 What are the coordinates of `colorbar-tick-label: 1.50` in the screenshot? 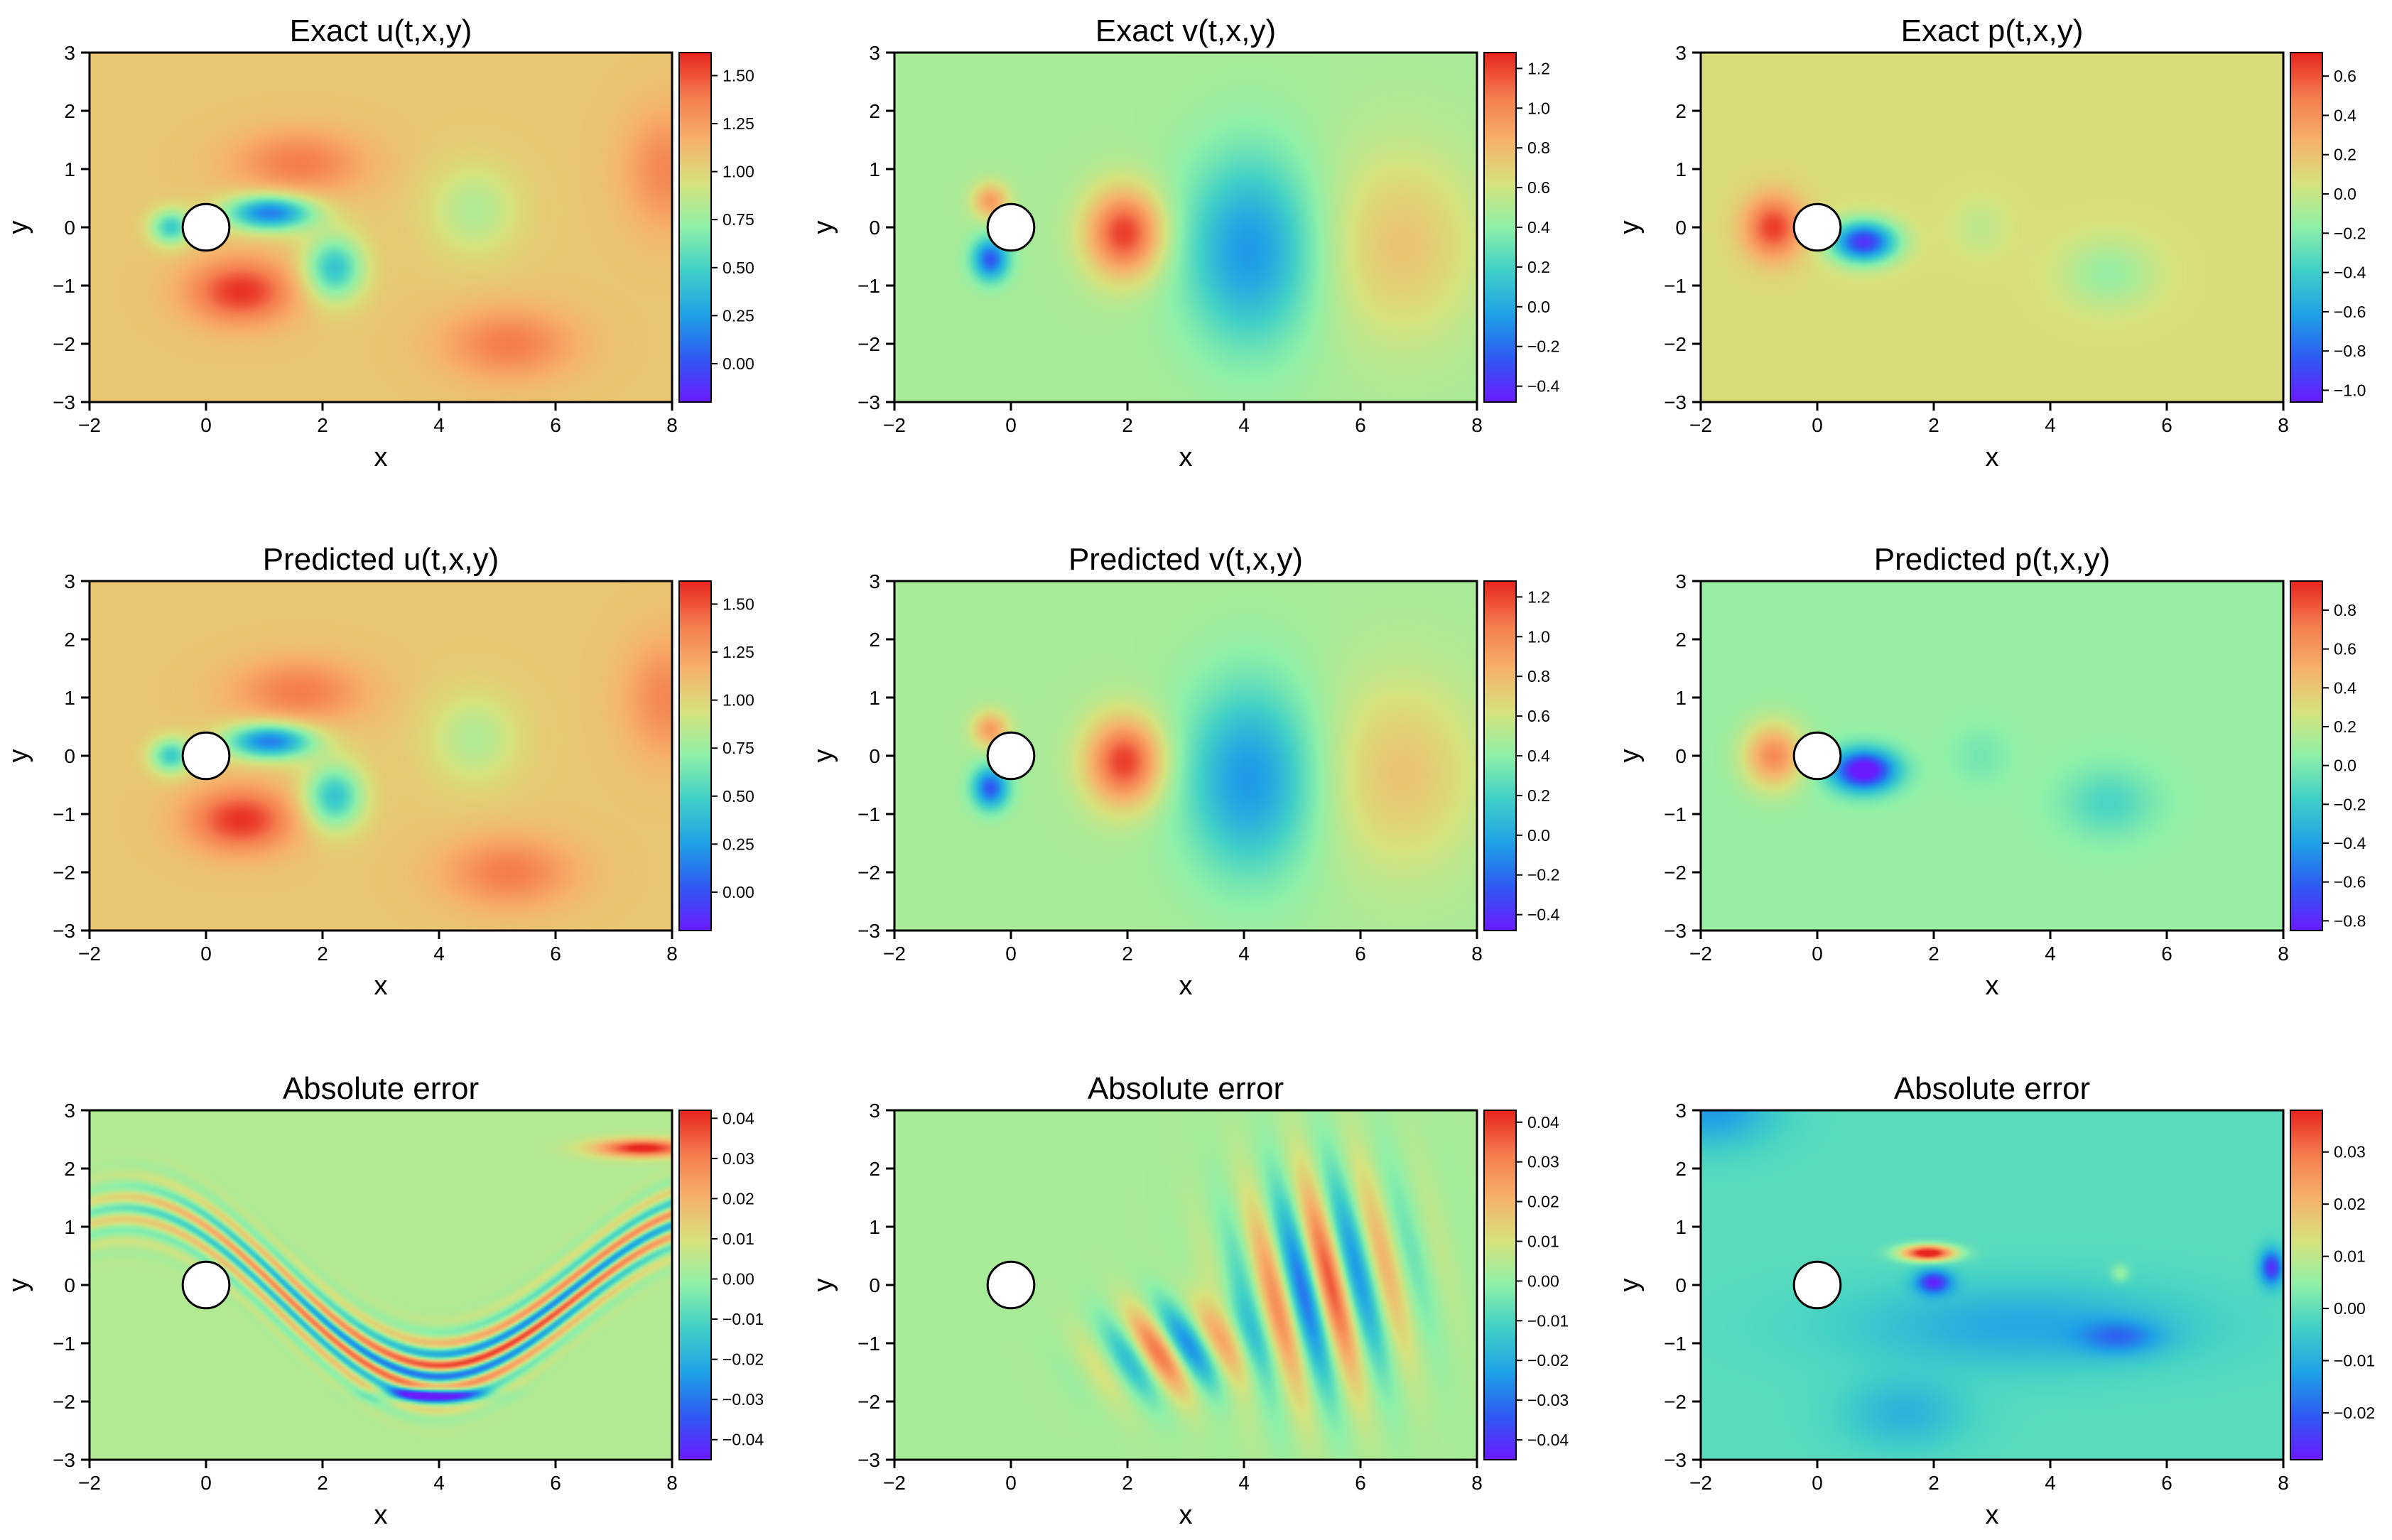 It's located at (738, 604).